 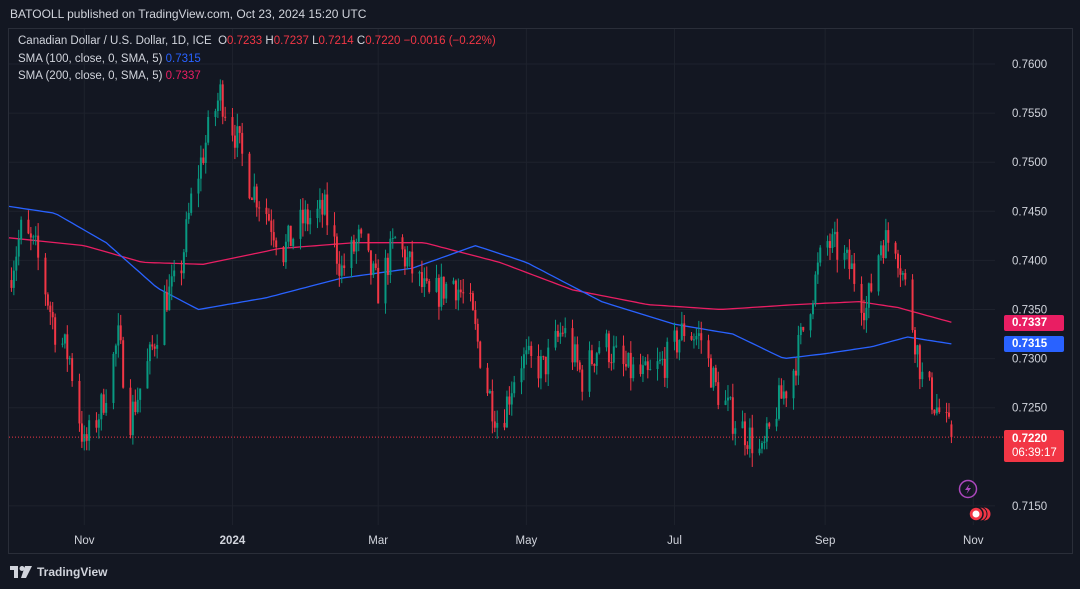 What do you see at coordinates (449, 41) in the screenshot?
I see `change-value: −0.0016 (−0.22%)` at bounding box center [449, 41].